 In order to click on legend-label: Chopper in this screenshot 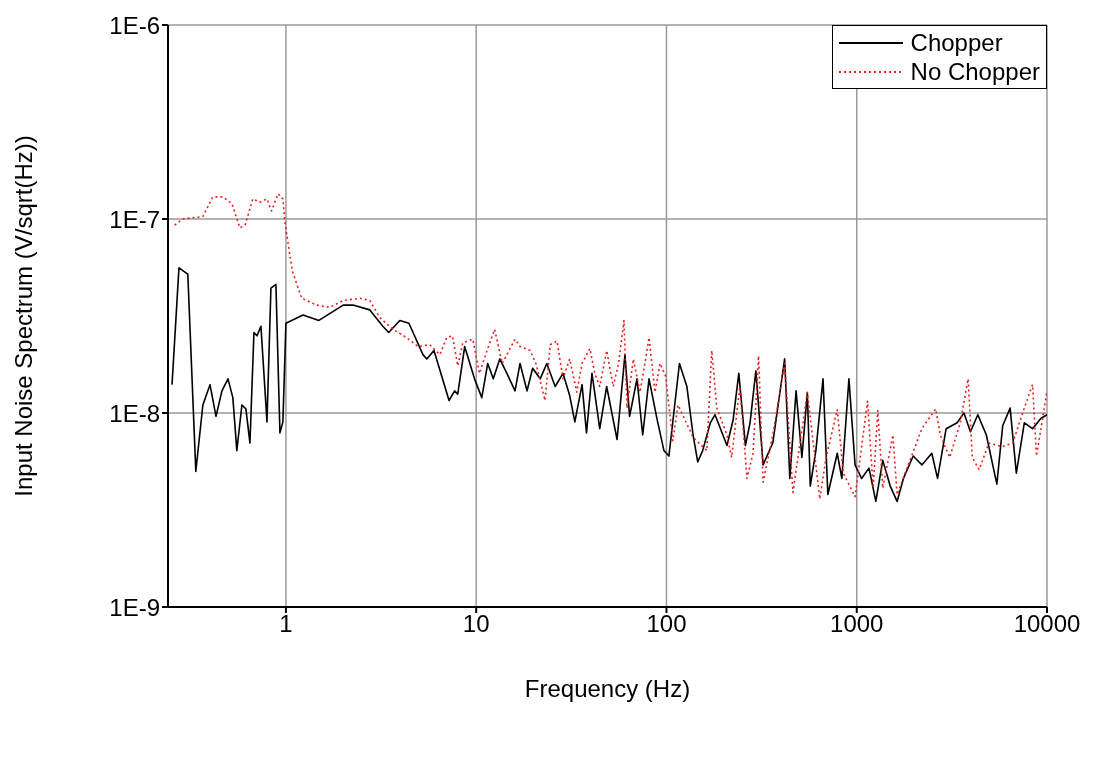, I will do `click(956, 42)`.